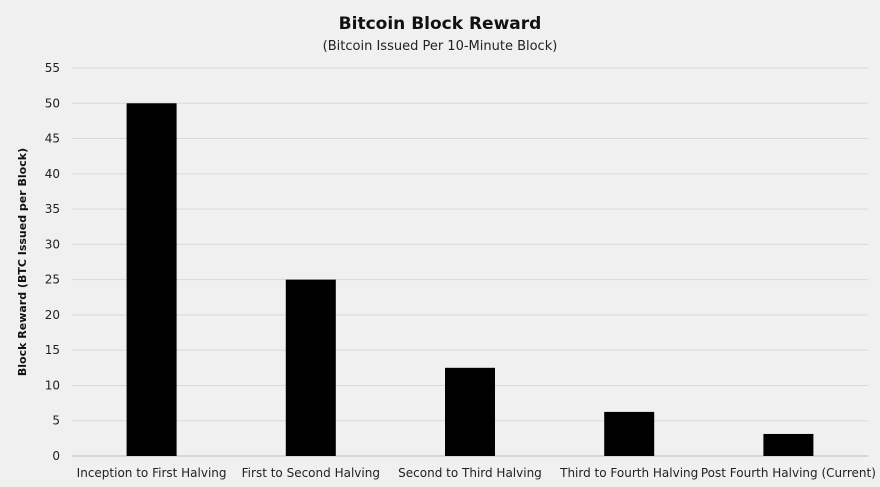 The width and height of the screenshot is (880, 487). I want to click on x-tick-label: First to Second Halving, so click(311, 473).